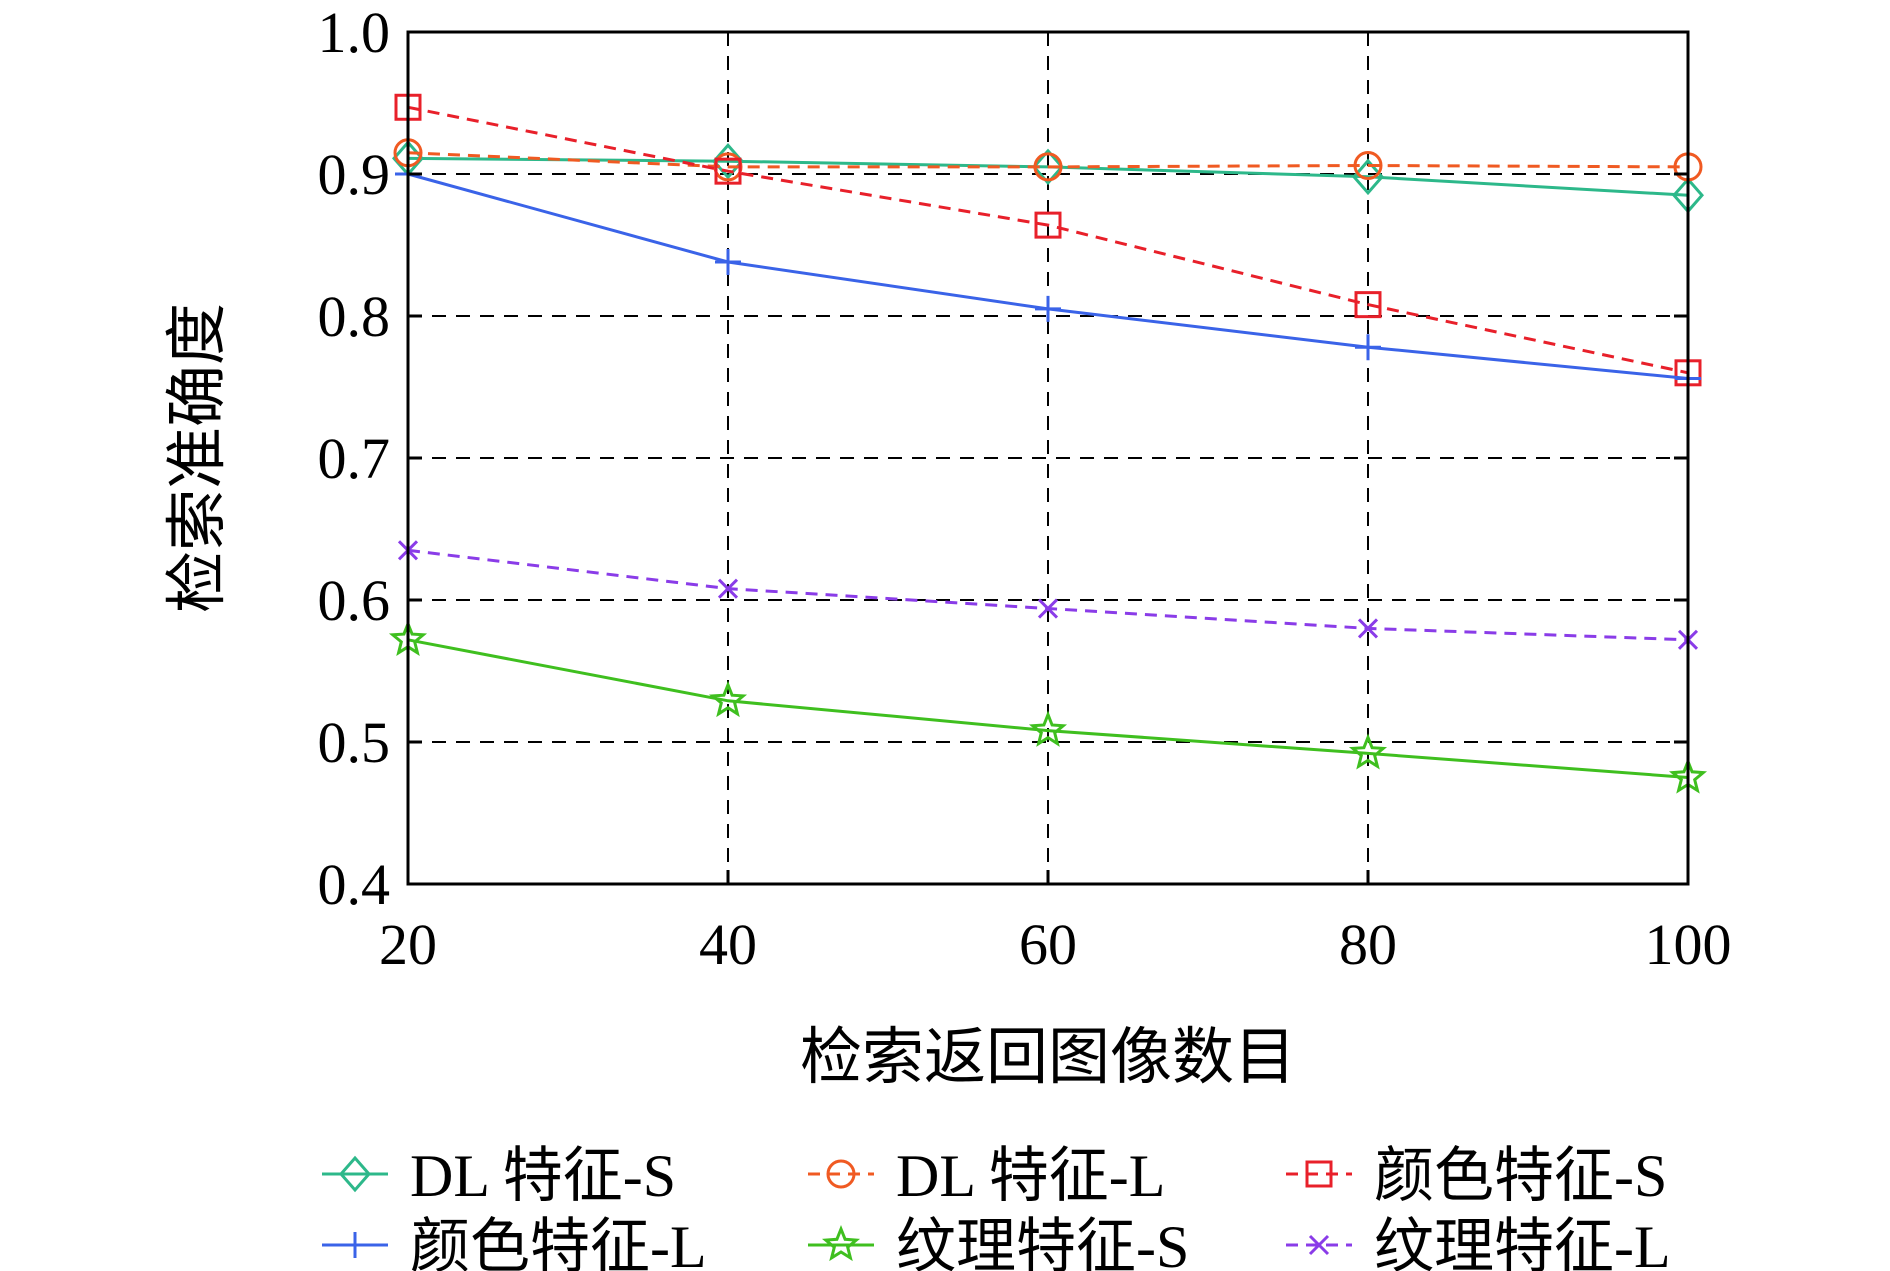  I want to click on x-tick-label: 60, so click(1048, 944).